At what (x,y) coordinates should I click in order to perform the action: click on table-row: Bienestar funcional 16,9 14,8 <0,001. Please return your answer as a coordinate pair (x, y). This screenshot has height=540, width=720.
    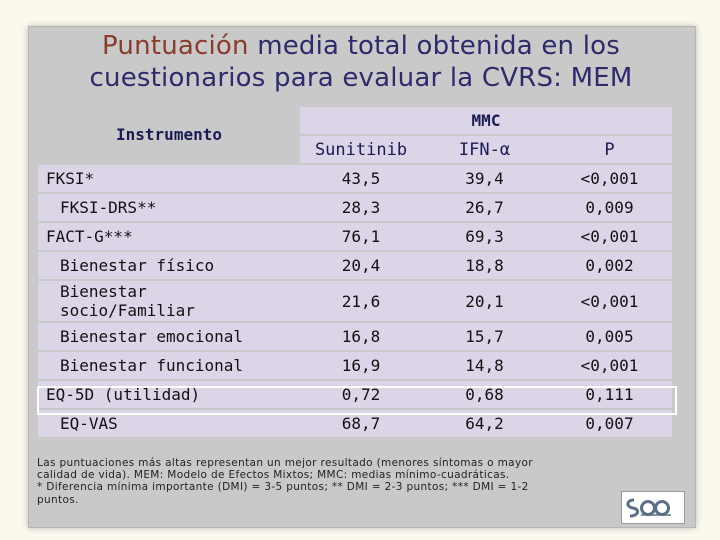
    Looking at the image, I should click on (355, 365).